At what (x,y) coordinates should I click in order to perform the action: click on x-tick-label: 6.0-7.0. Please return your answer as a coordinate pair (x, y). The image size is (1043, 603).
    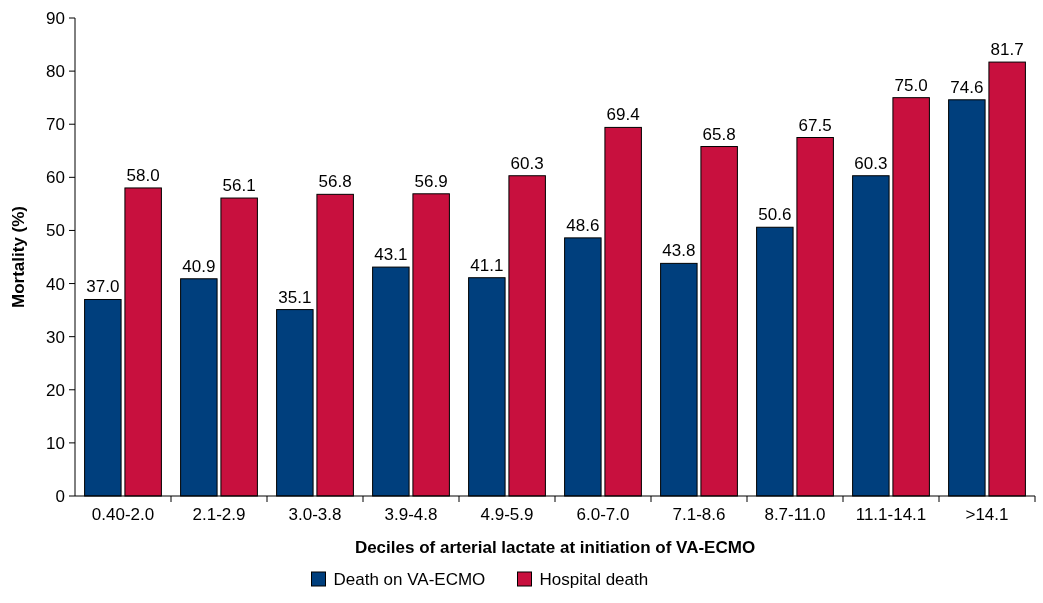
    Looking at the image, I should click on (603, 514).